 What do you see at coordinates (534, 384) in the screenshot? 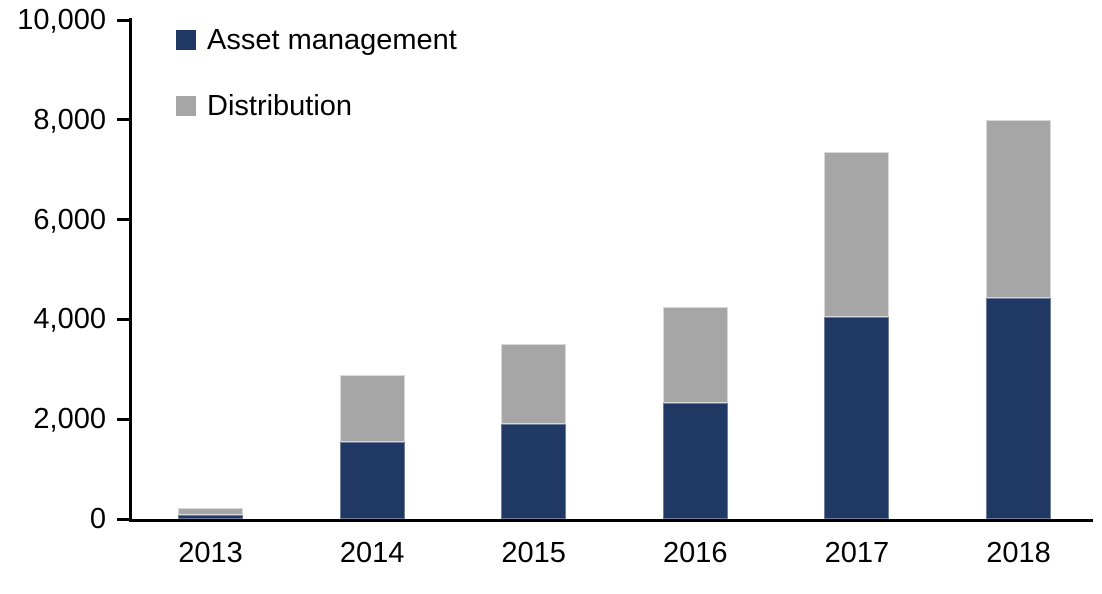
I see `bar-segment-distribution-2015` at bounding box center [534, 384].